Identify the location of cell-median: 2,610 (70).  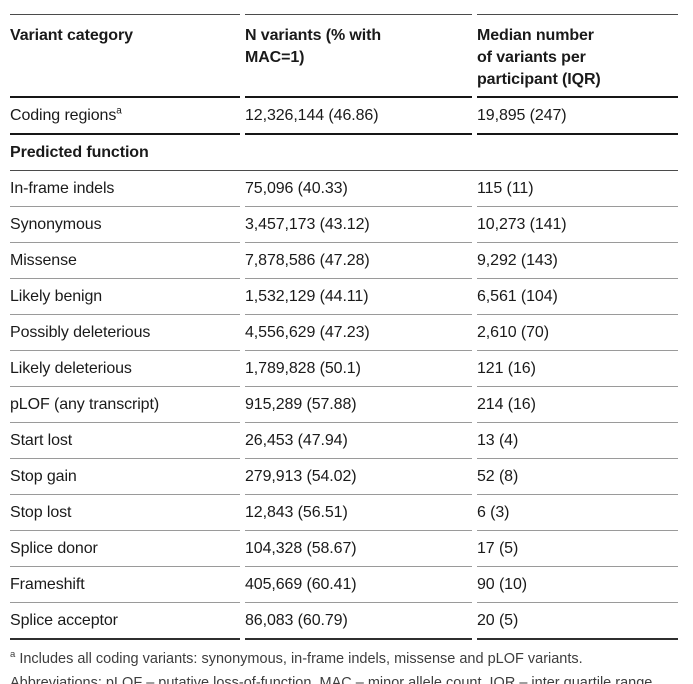
(577, 333).